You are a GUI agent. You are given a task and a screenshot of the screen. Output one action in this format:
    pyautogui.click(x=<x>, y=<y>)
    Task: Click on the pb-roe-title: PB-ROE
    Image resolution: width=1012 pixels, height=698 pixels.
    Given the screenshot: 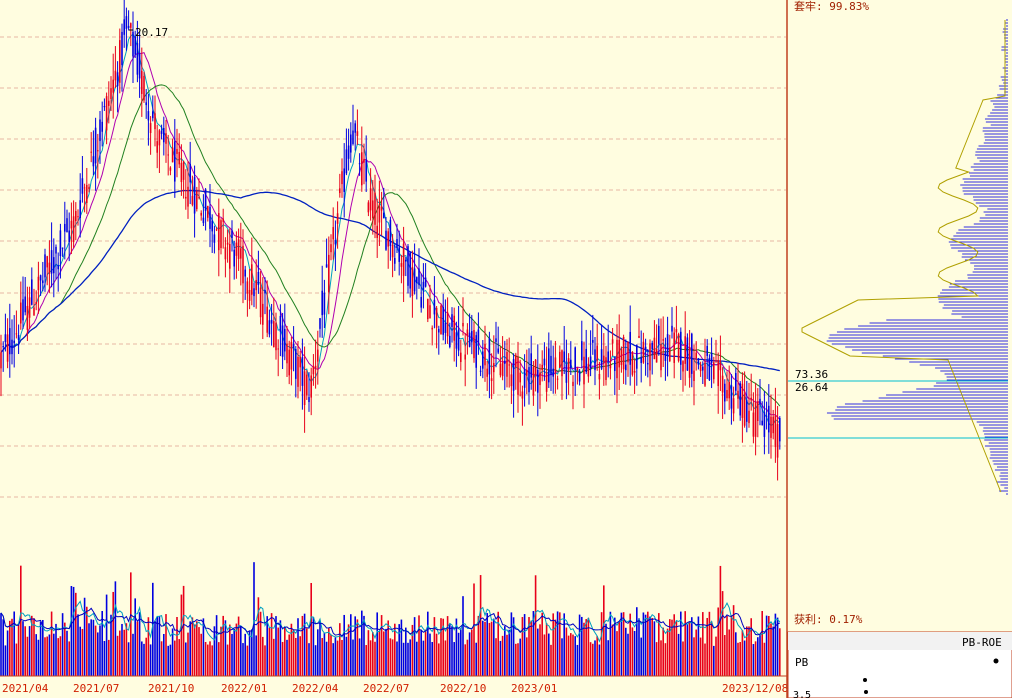 What is the action you would take?
    pyautogui.click(x=982, y=642)
    